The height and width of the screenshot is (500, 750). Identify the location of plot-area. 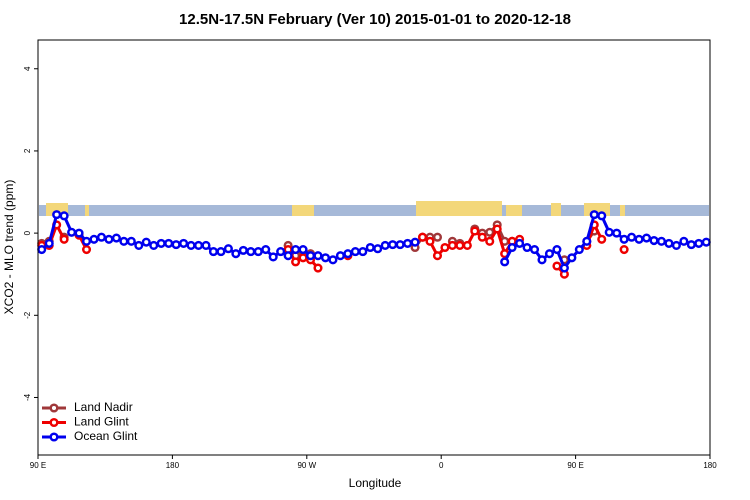
(374, 243).